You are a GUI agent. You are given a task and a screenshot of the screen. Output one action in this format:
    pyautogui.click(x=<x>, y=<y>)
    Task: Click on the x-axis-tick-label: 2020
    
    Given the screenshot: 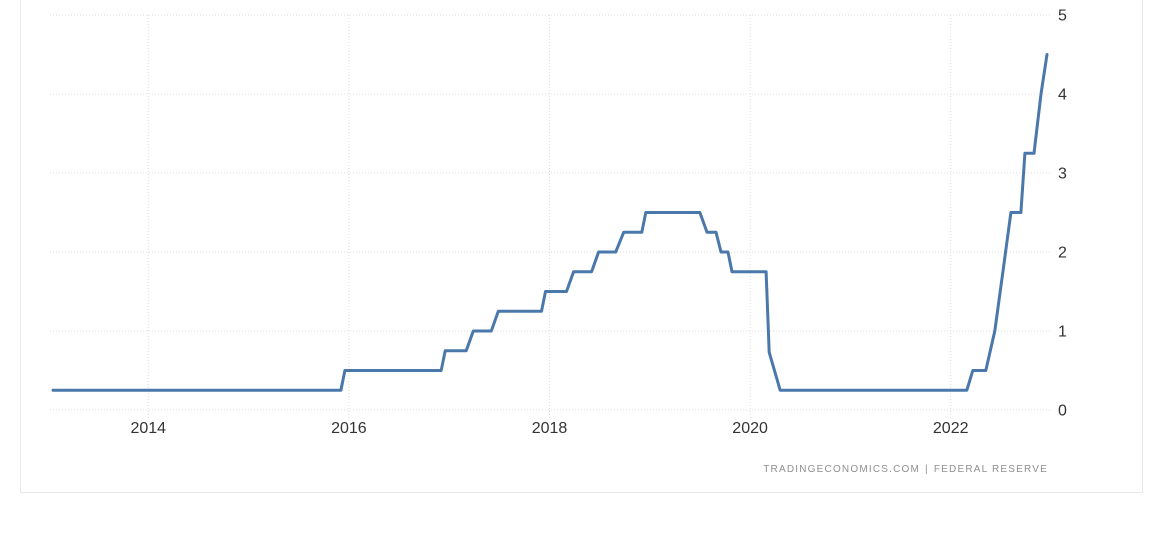 What is the action you would take?
    pyautogui.click(x=750, y=428)
    